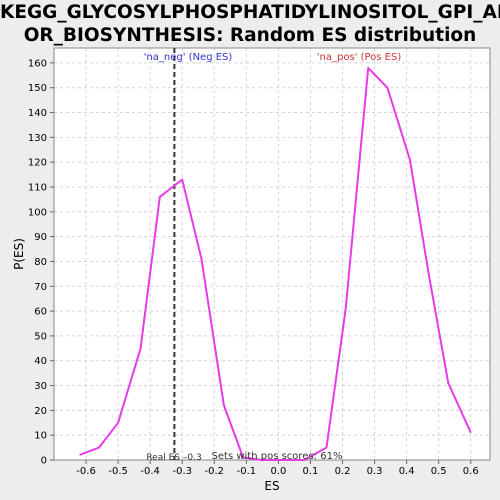  I want to click on x-tick-label: 0.2, so click(343, 471).